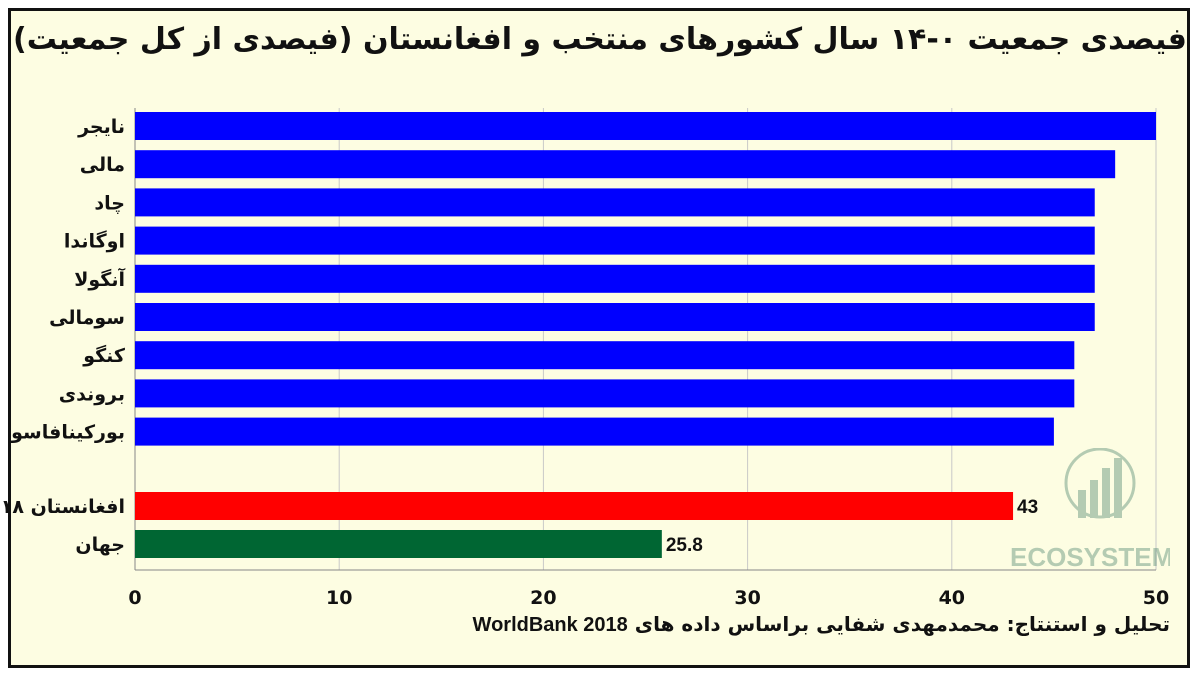 The height and width of the screenshot is (676, 1200). What do you see at coordinates (1091, 514) in the screenshot?
I see `ecosystem-logo: ECOSYSTEM` at bounding box center [1091, 514].